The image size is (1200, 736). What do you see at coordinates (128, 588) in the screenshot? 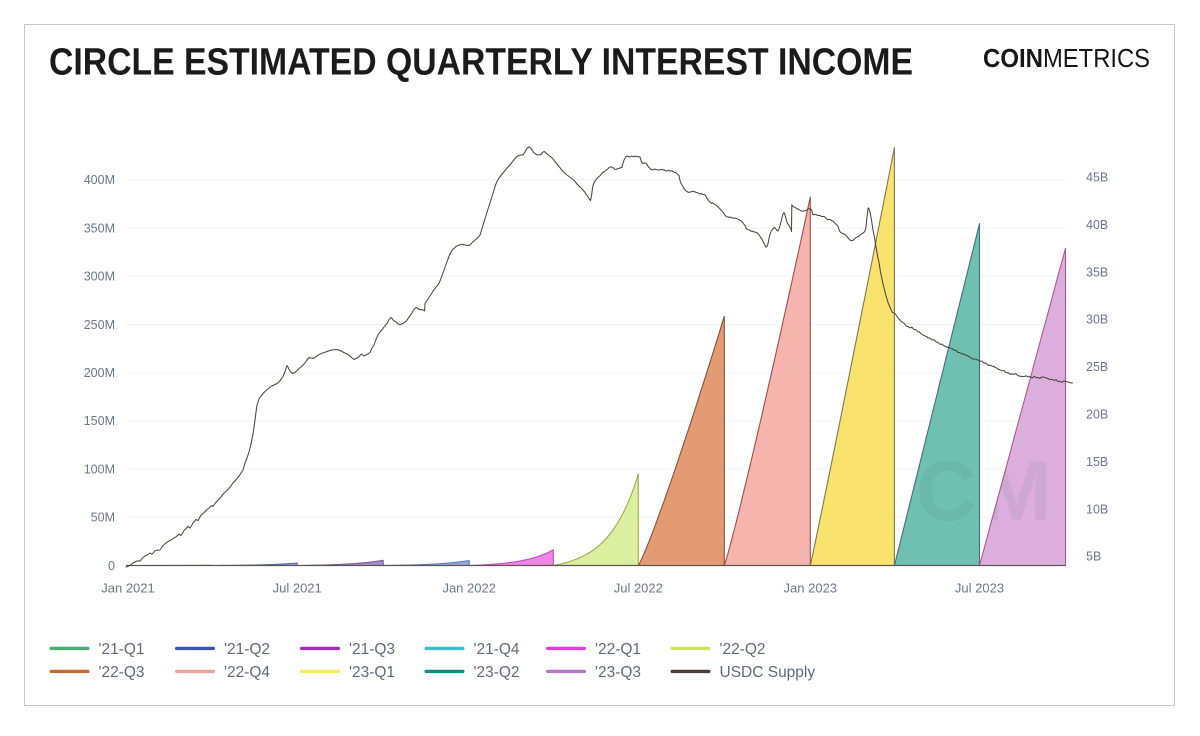
I see `svg-text: Jan 2021` at bounding box center [128, 588].